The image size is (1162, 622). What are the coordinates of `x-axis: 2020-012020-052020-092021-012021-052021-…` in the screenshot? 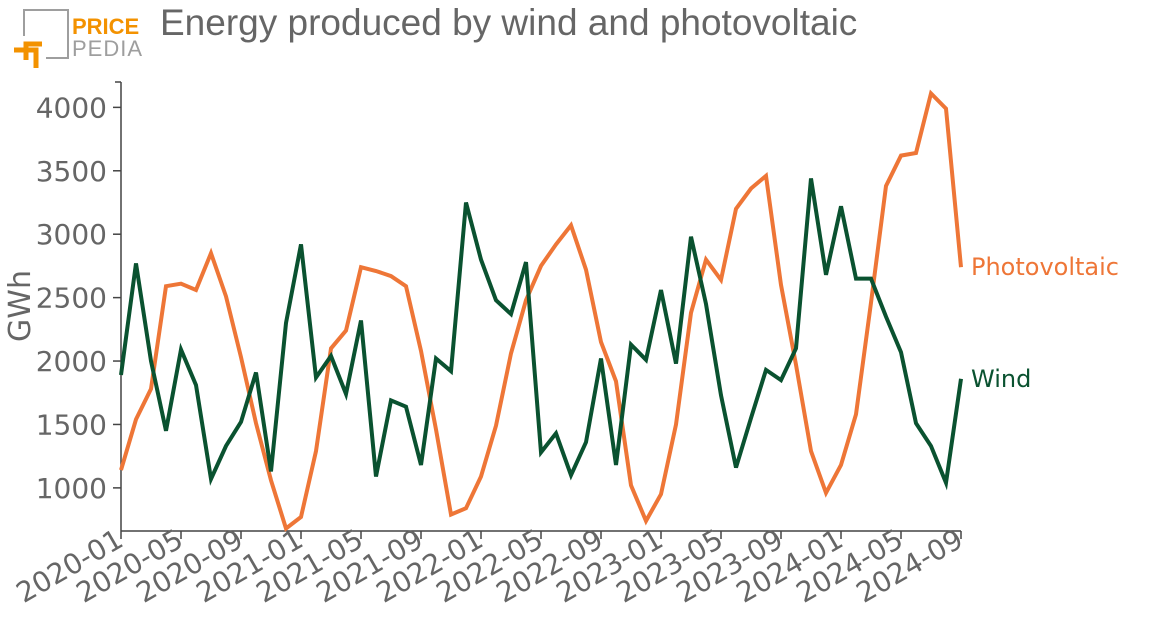 It's located at (490, 565).